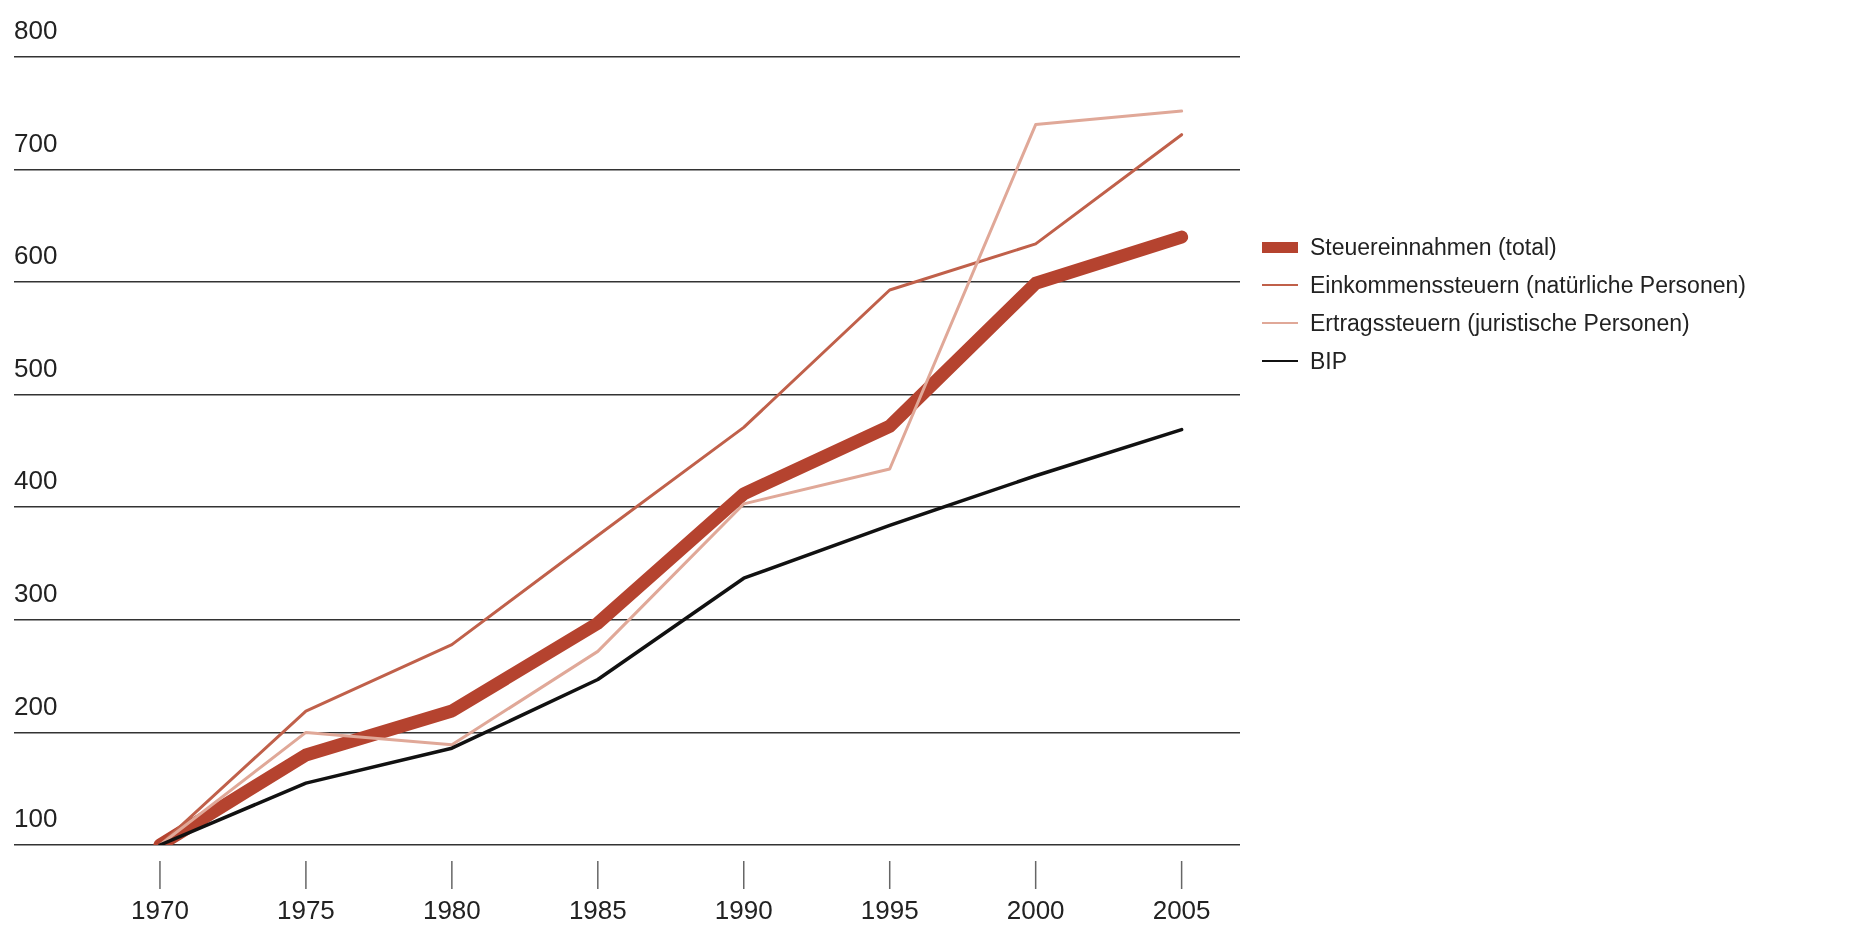  Describe the element at coordinates (1329, 361) in the screenshot. I see `legend-label: BIP` at that location.